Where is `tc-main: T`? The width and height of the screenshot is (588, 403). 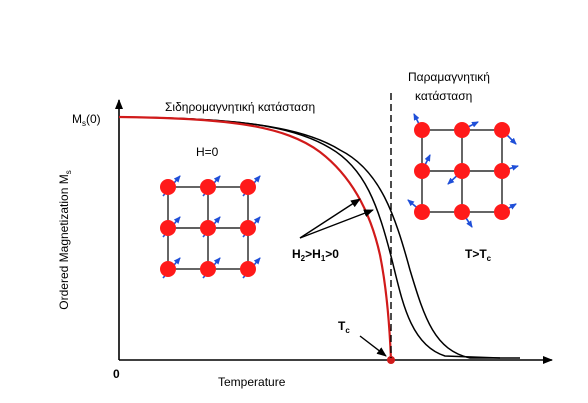
tc-main: T is located at coordinates (342, 326).